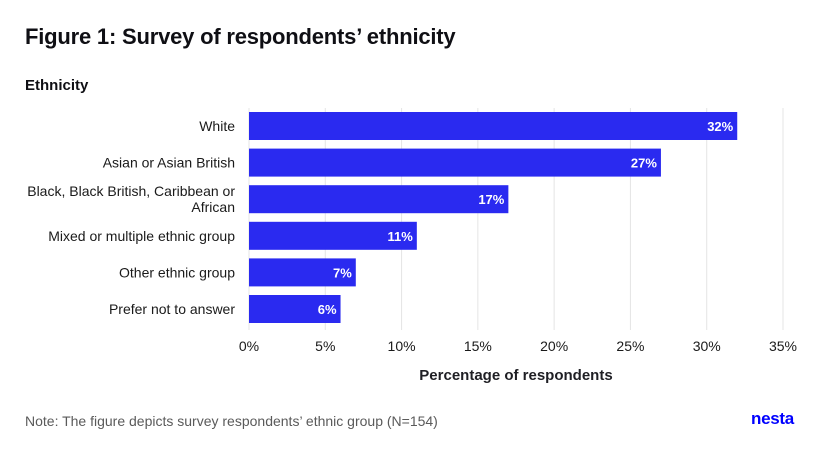 This screenshot has height=466, width=825. What do you see at coordinates (644, 163) in the screenshot?
I see `bar-value-label: 27%` at bounding box center [644, 163].